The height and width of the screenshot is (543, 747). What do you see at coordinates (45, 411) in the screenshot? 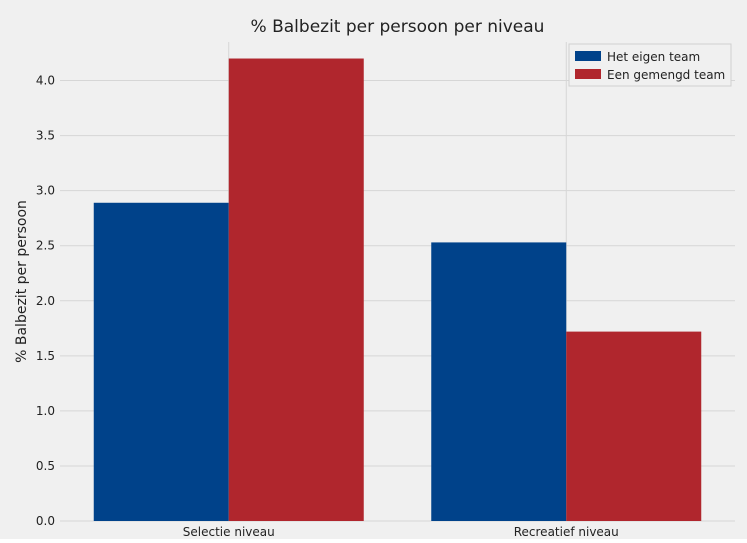
I see `y-tick-label: 1.0` at bounding box center [45, 411].